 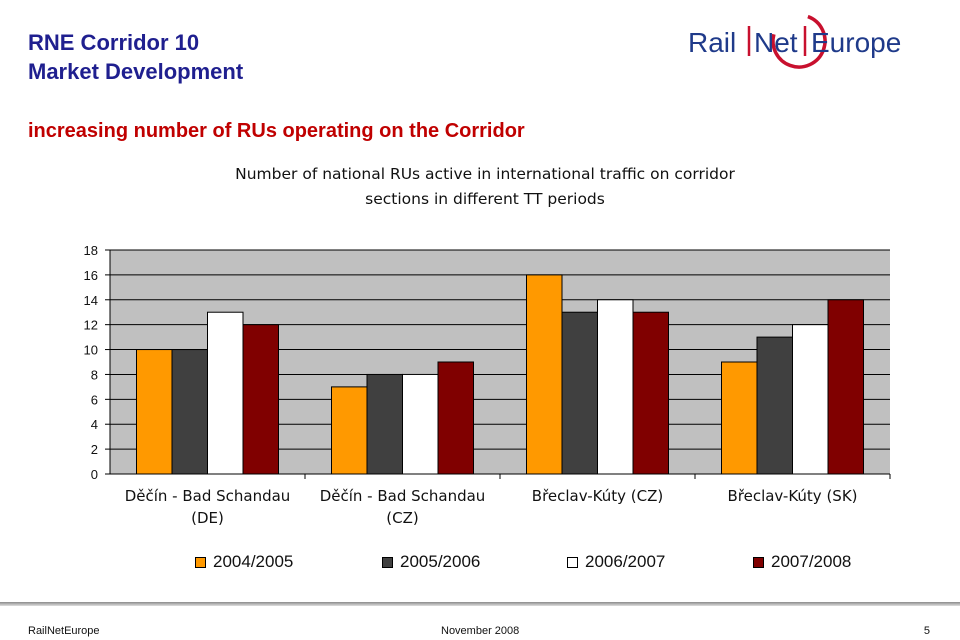 I want to click on category-label-0-0: Děčín - Bad Schandau, so click(x=208, y=496).